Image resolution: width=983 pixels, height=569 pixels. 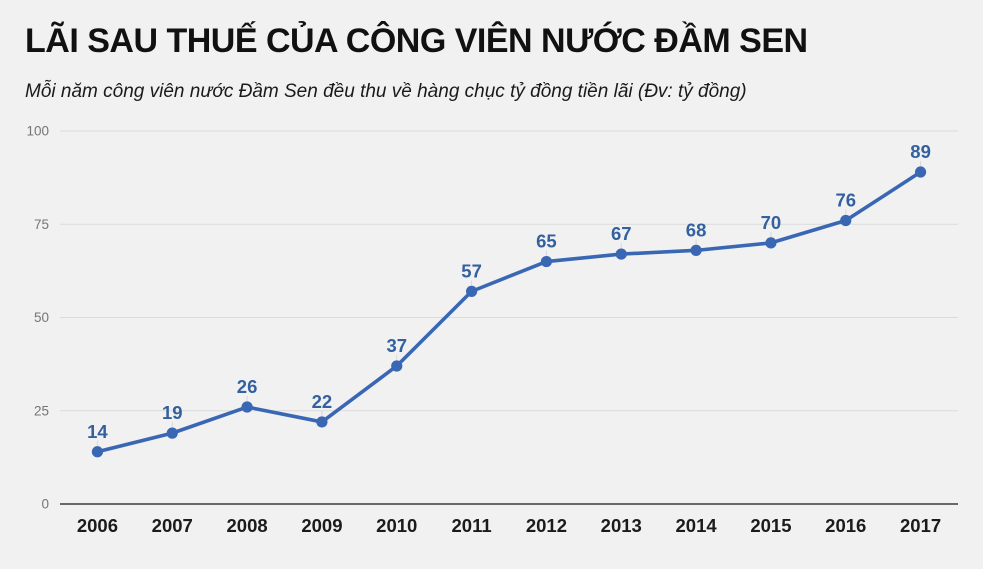 What do you see at coordinates (771, 222) in the screenshot?
I see `data-label-2015: 70` at bounding box center [771, 222].